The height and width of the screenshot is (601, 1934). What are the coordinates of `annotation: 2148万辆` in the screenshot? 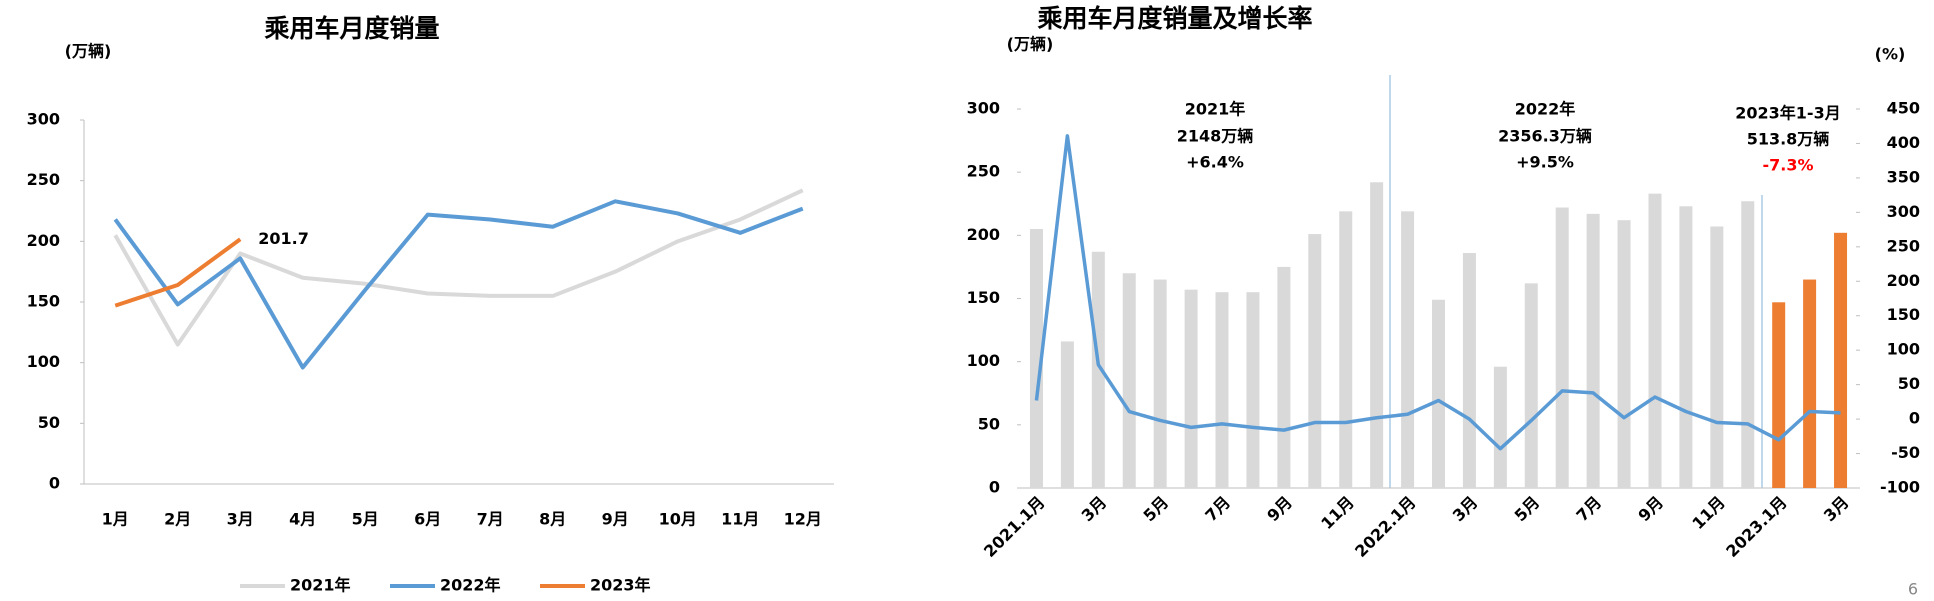 It's located at (1215, 136).